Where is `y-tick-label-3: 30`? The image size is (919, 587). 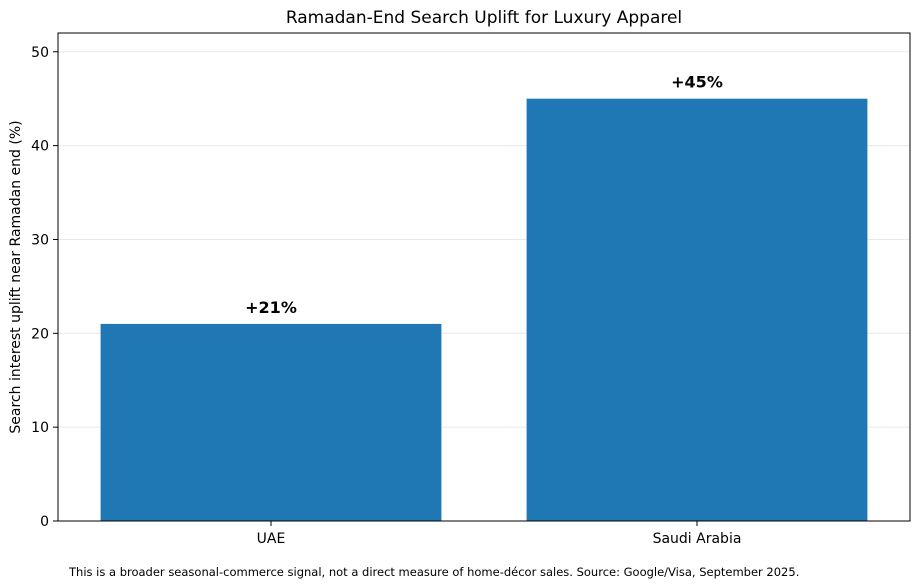 y-tick-label-3: 30 is located at coordinates (40, 240).